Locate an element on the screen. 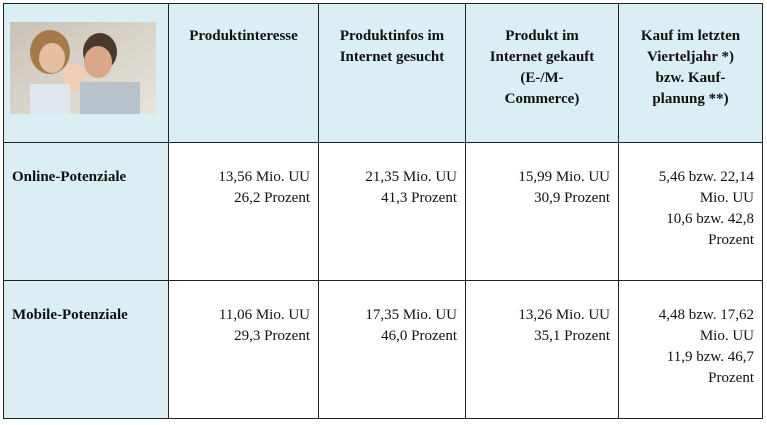 Image resolution: width=767 pixels, height=425 pixels. cell-line: 13,56 Mio. UU is located at coordinates (264, 177).